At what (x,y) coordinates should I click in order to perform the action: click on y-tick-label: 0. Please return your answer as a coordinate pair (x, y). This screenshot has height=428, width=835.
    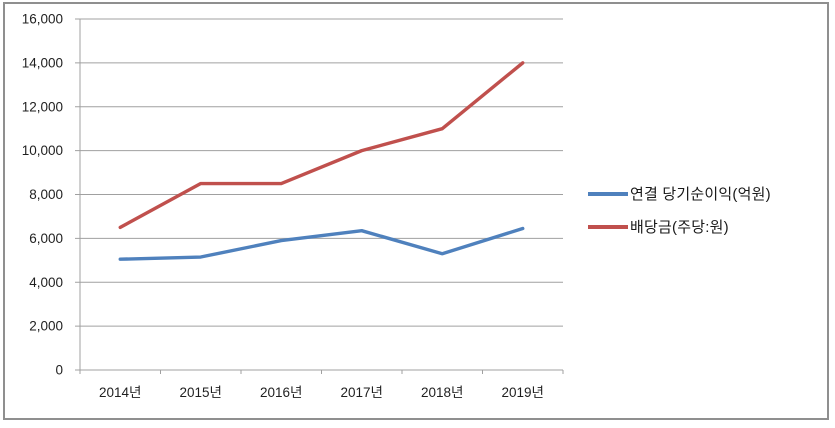
    Looking at the image, I should click on (59, 370).